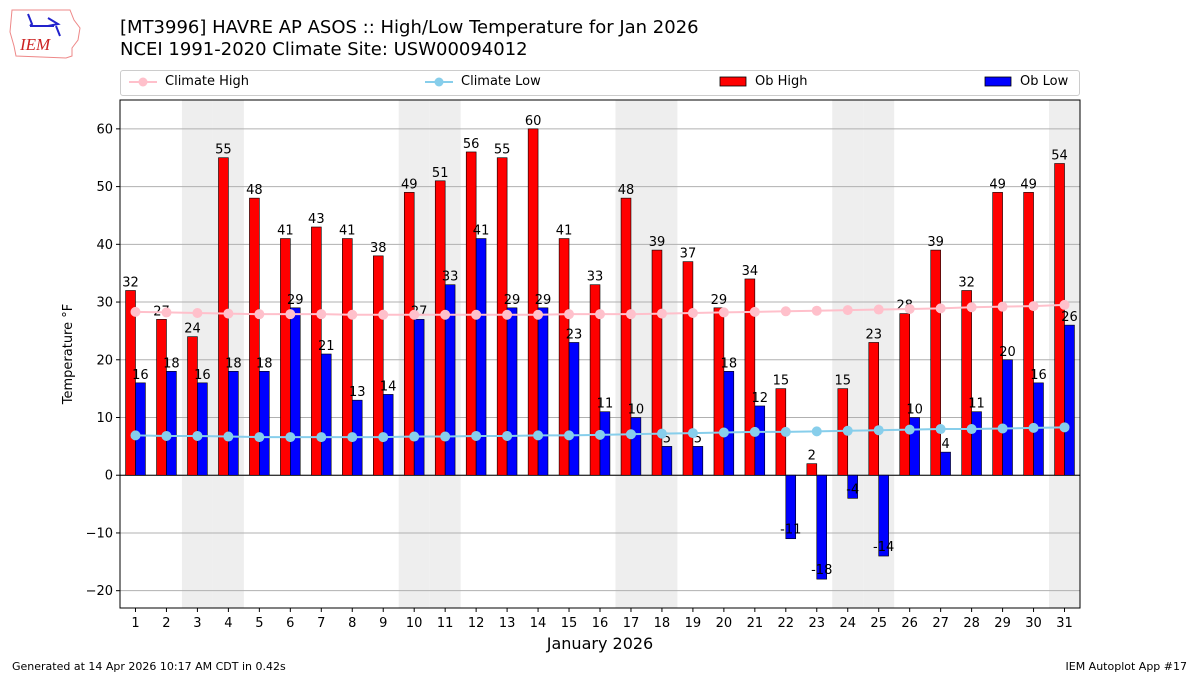 This screenshot has height=675, width=1200. I want to click on ob-high-label: 29, so click(719, 300).